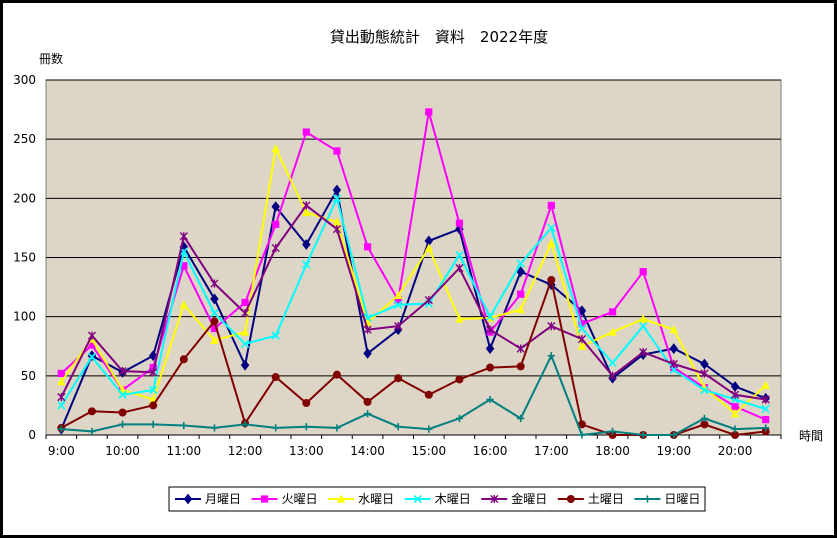 The image size is (837, 538). What do you see at coordinates (367, 451) in the screenshot?
I see `x-tick-label: 14:00` at bounding box center [367, 451].